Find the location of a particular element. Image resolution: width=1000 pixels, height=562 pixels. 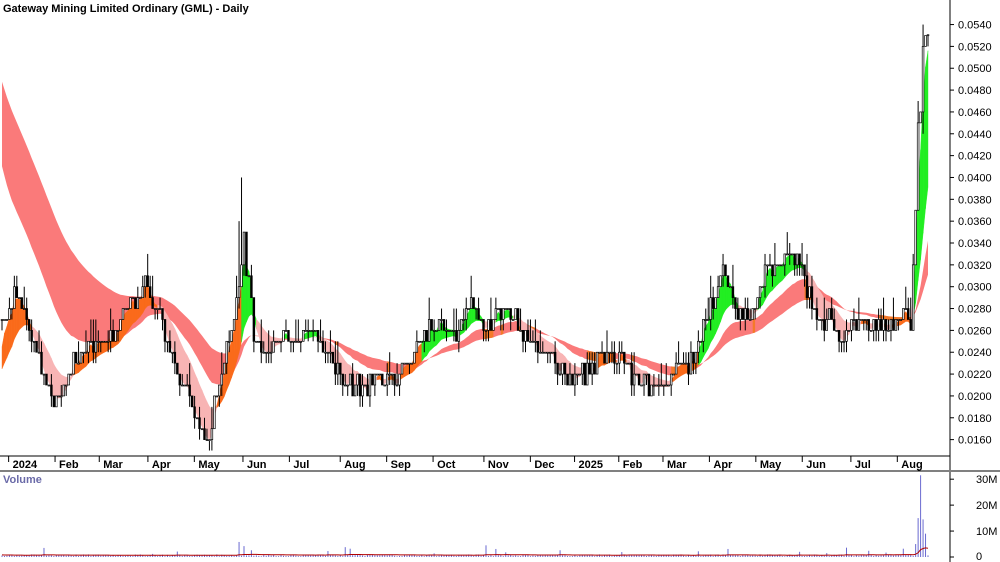

price-tick-label: 0.0360 is located at coordinates (975, 222).